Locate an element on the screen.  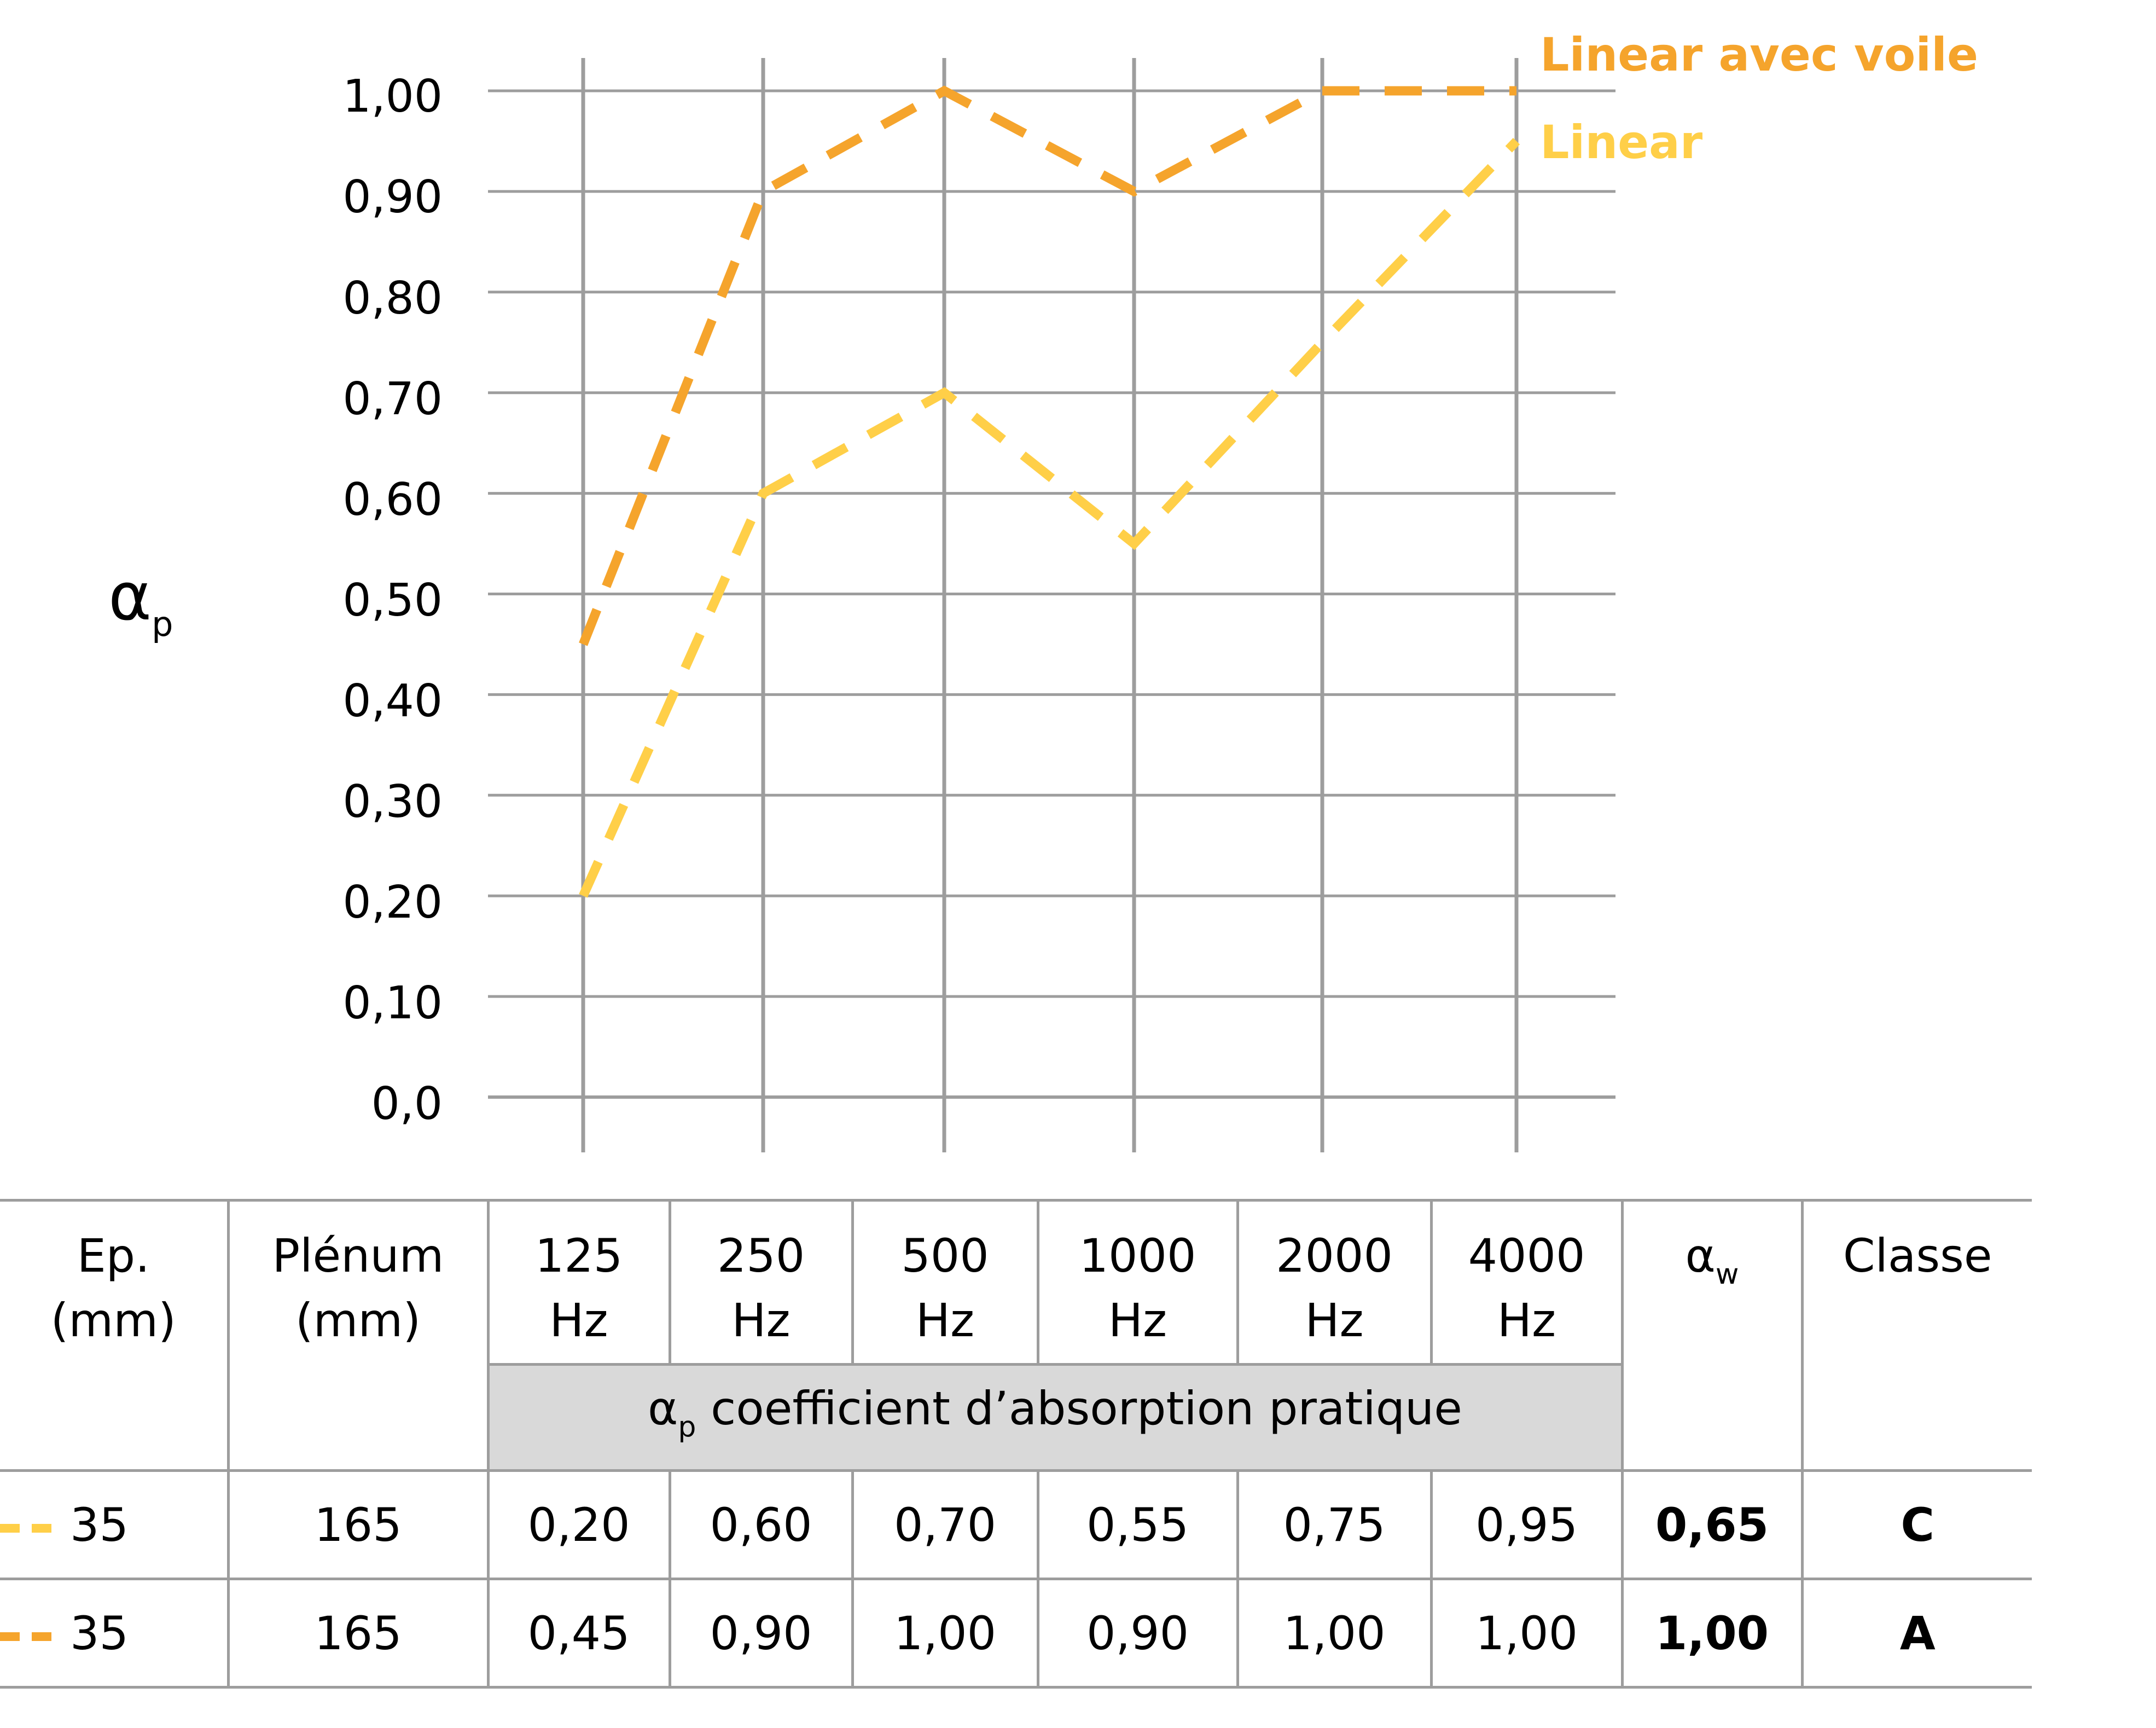
cell-value: 0,20 is located at coordinates (578, 1524).